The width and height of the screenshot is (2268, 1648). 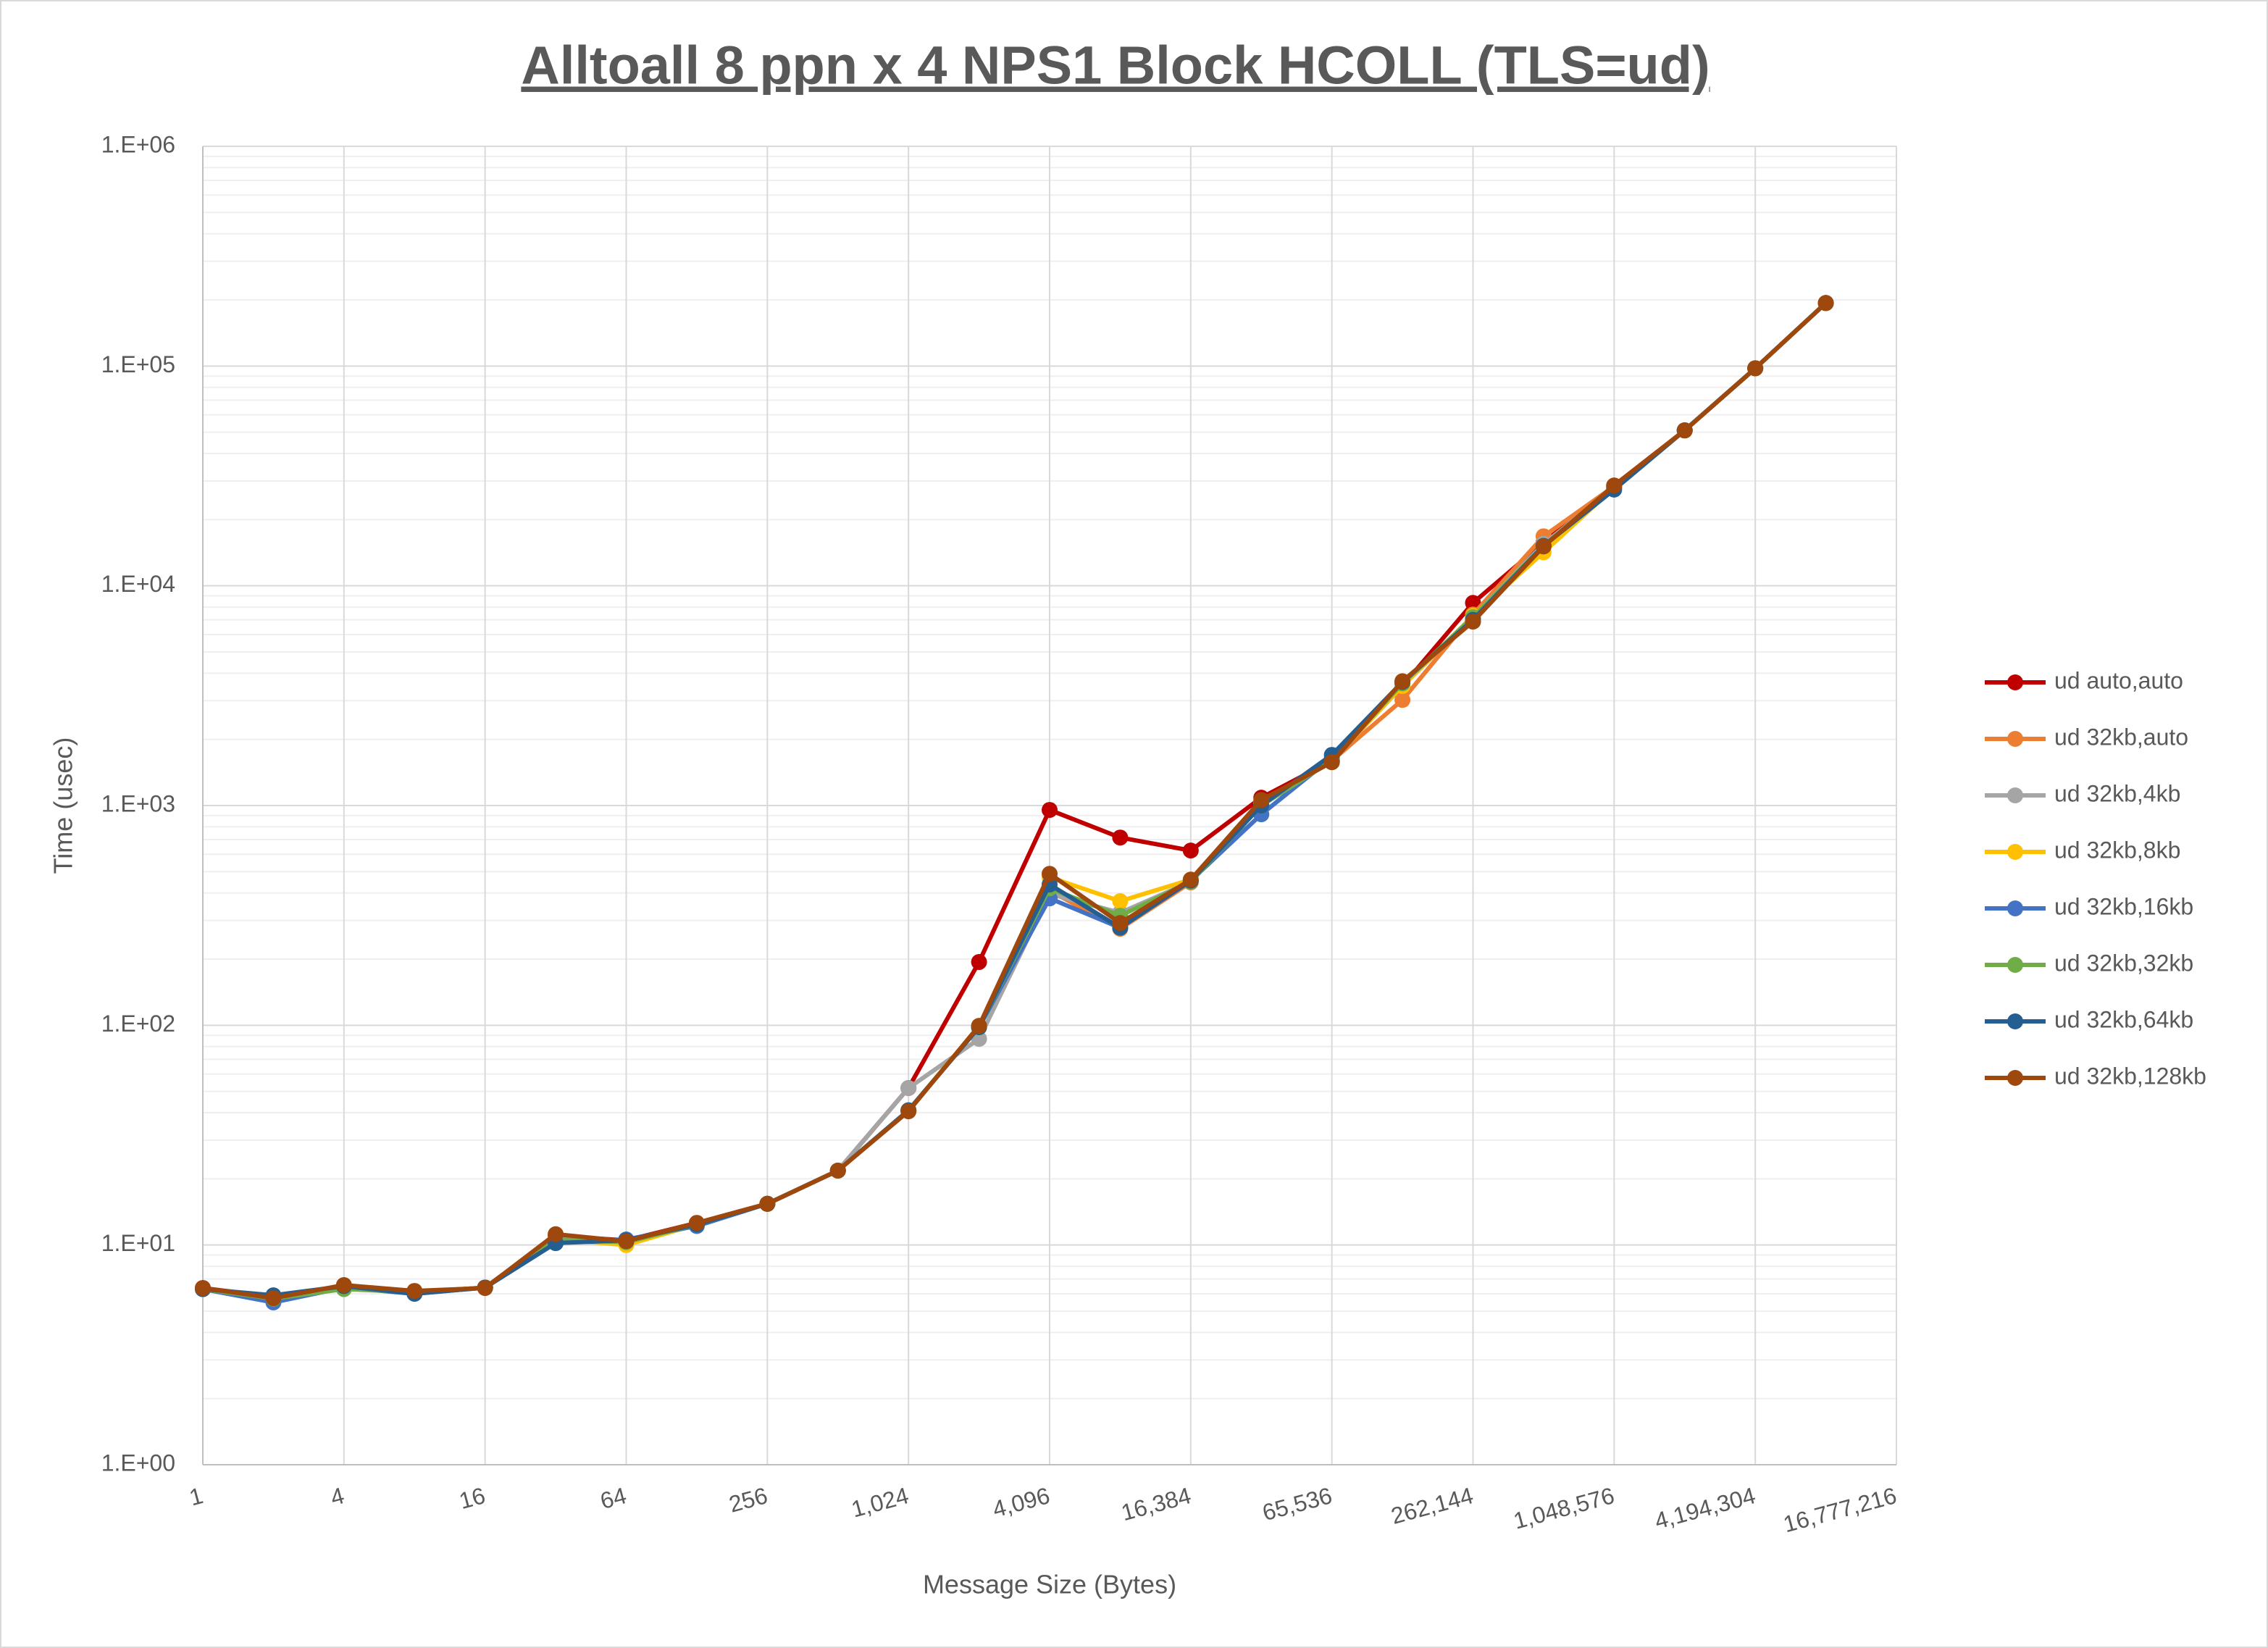 What do you see at coordinates (138, 803) in the screenshot?
I see `y-tick-label: 1.E+03` at bounding box center [138, 803].